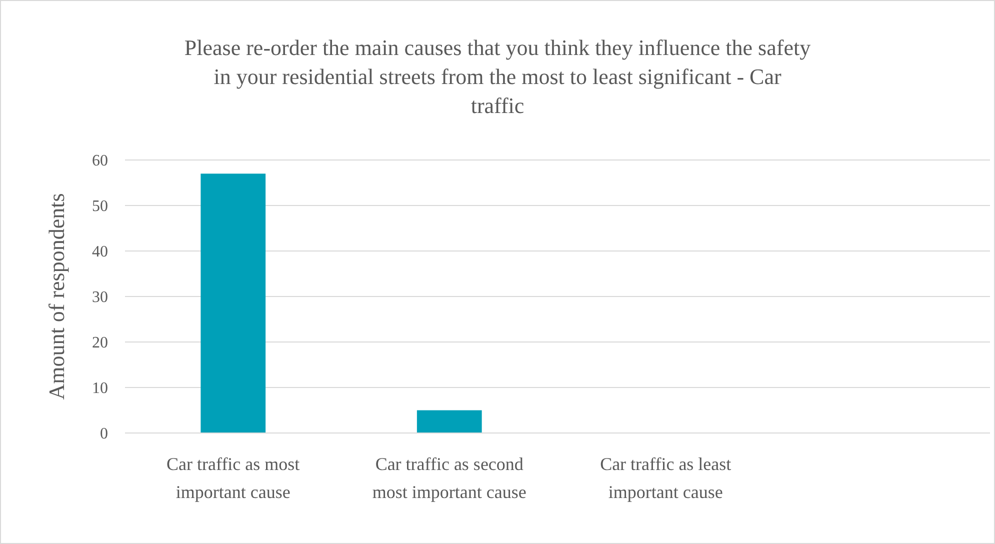 The image size is (995, 544). I want to click on x-tick-label: Car traffic as second most important cause, so click(449, 478).